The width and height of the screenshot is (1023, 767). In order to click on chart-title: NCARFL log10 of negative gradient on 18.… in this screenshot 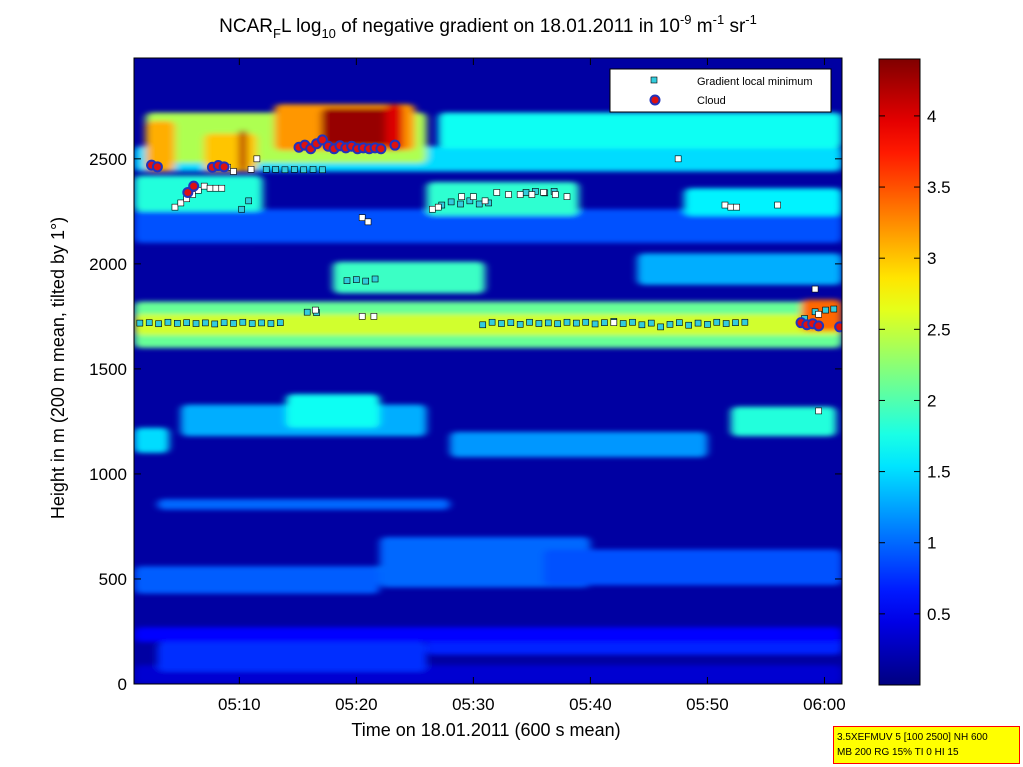, I will do `click(488, 26)`.